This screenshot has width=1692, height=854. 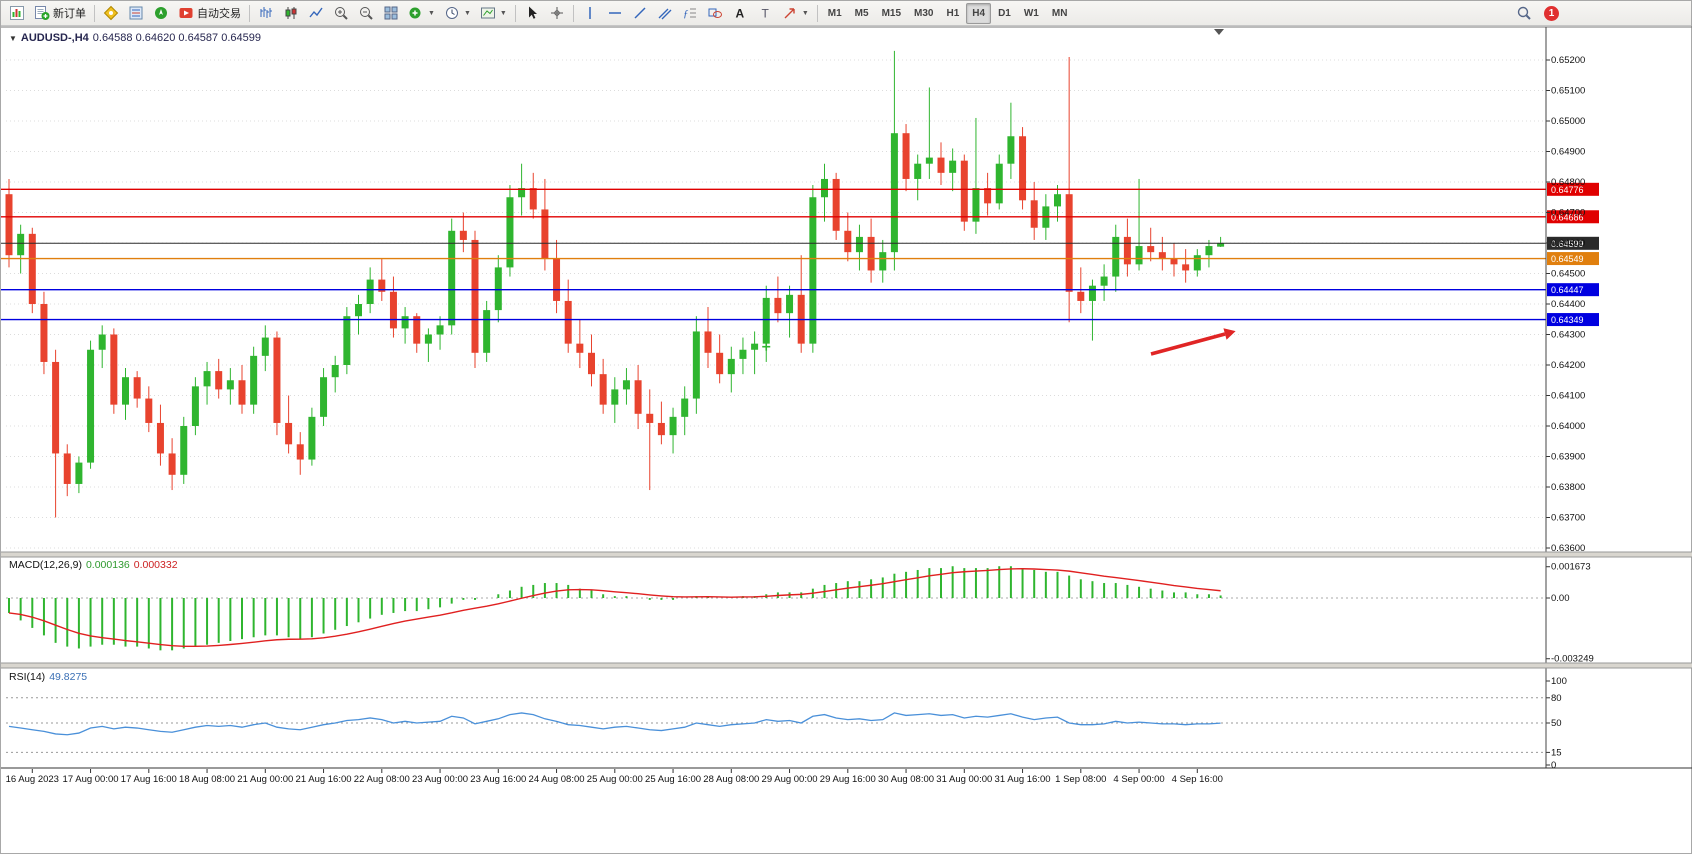 I want to click on text-tool-button: A, so click(x=740, y=13).